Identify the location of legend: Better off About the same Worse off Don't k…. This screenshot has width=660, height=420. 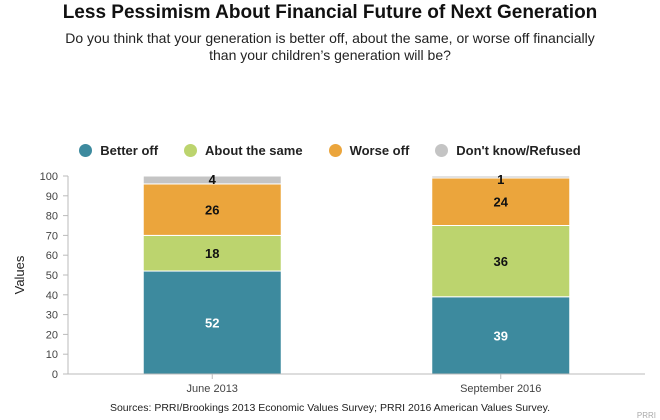
(330, 150).